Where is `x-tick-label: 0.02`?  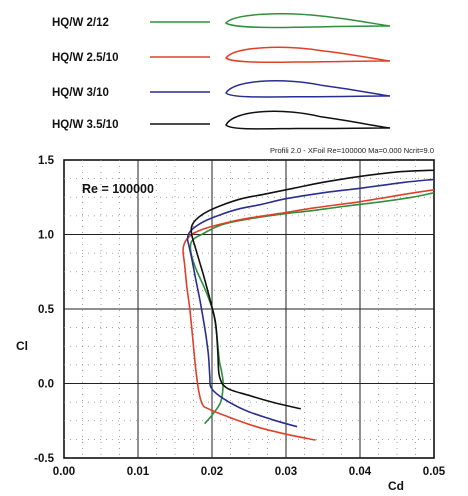
x-tick-label: 0.02 is located at coordinates (212, 472).